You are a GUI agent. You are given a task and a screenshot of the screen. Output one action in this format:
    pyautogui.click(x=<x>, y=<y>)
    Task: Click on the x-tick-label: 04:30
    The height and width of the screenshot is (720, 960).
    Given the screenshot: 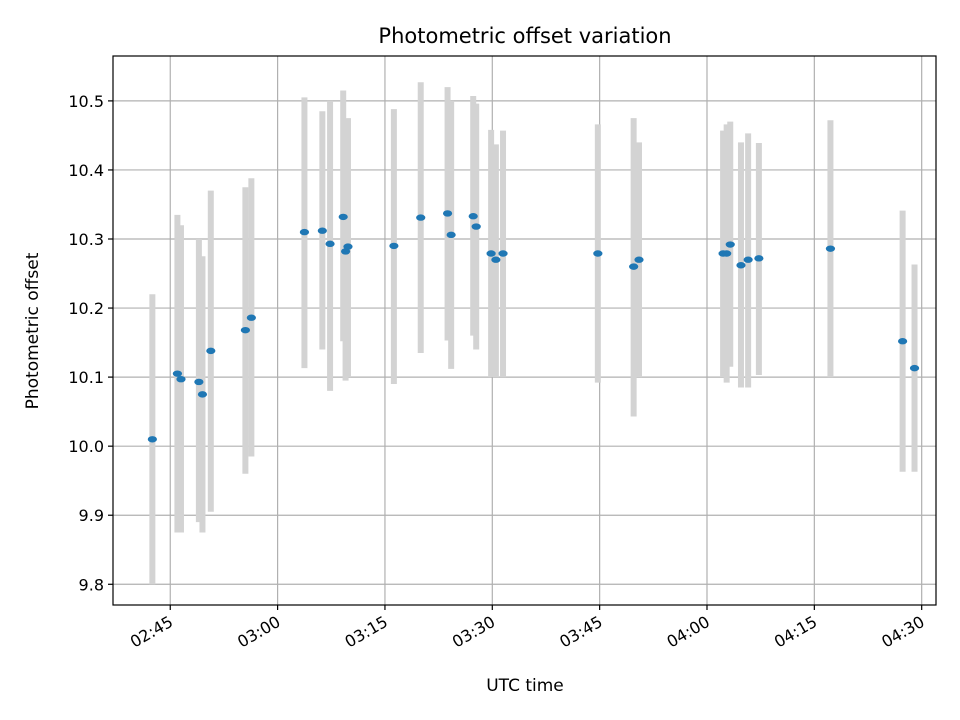 What is the action you would take?
    pyautogui.click(x=902, y=632)
    